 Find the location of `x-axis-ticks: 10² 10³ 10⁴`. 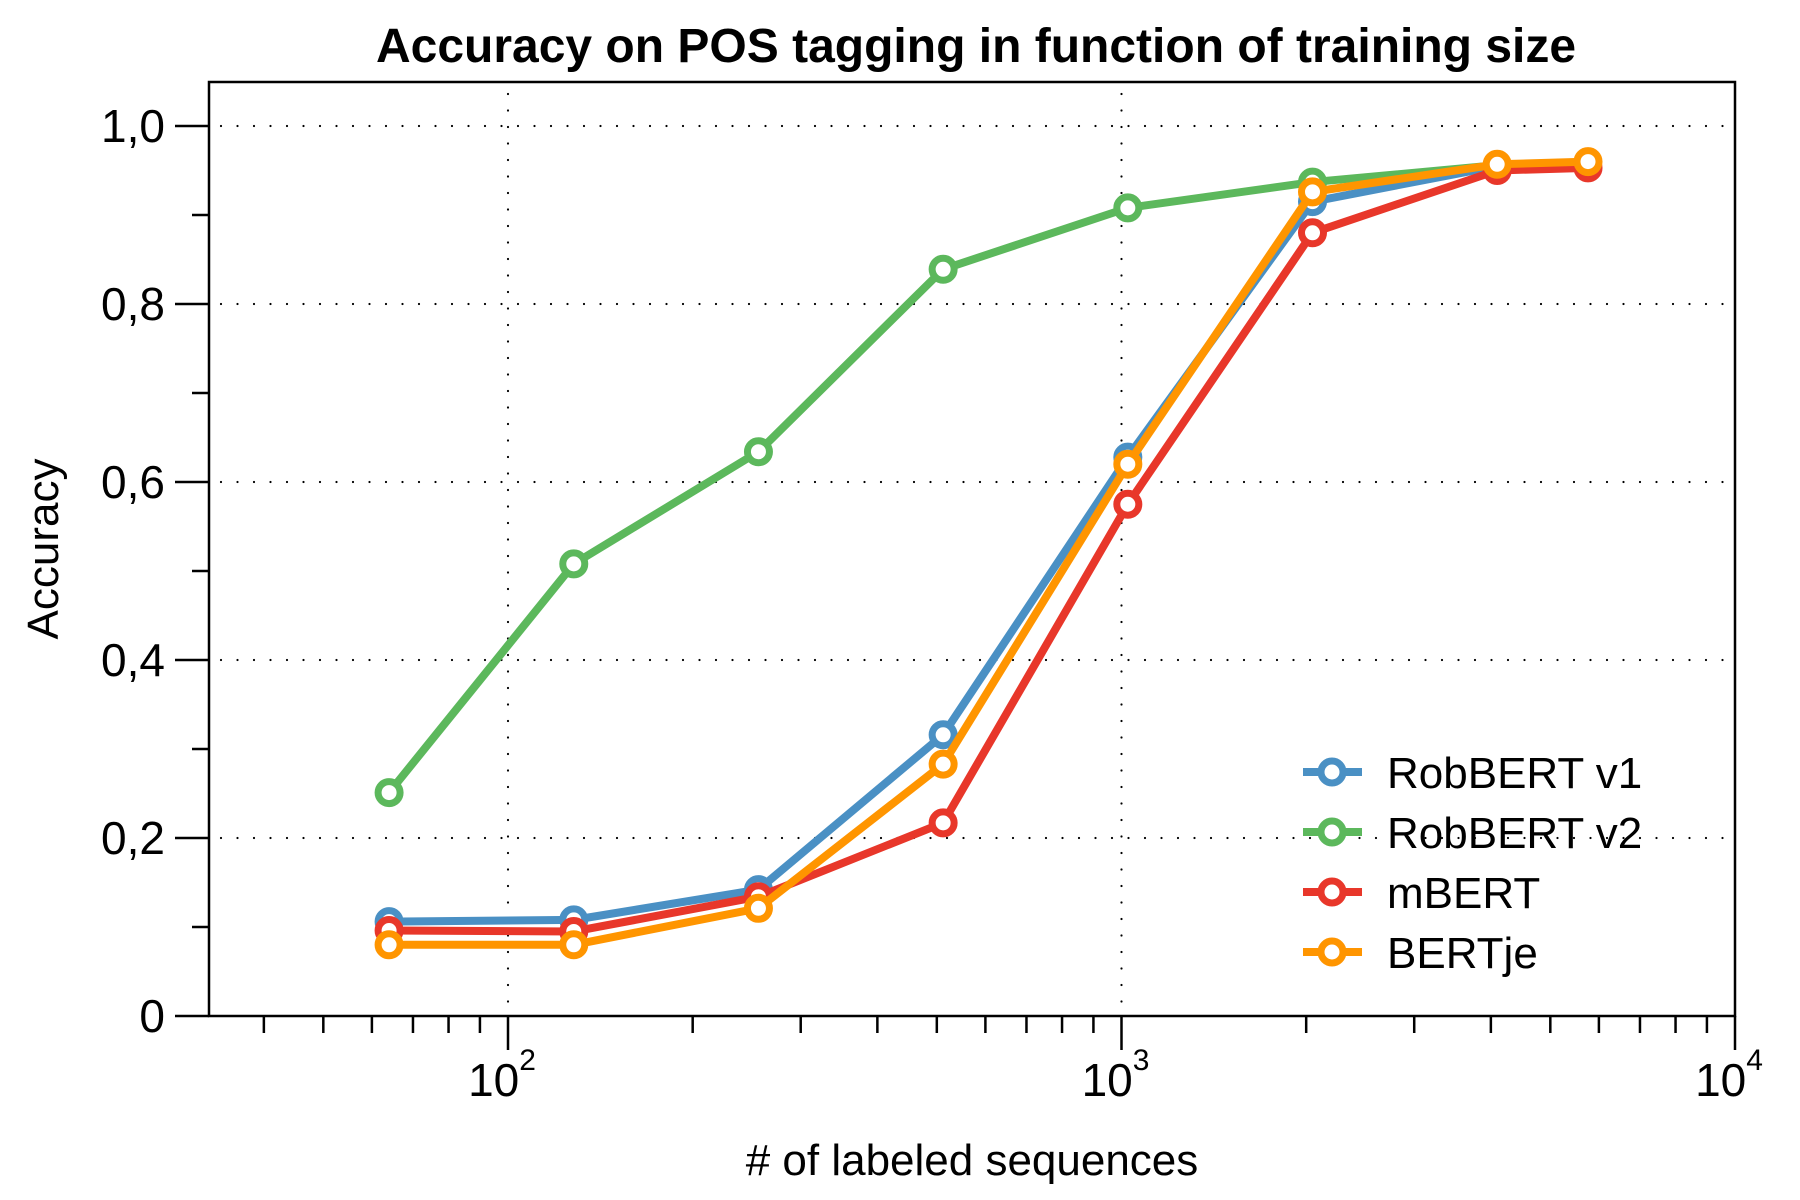

x-axis-ticks: 10² 10³ 10⁴ is located at coordinates (1012, 1061).